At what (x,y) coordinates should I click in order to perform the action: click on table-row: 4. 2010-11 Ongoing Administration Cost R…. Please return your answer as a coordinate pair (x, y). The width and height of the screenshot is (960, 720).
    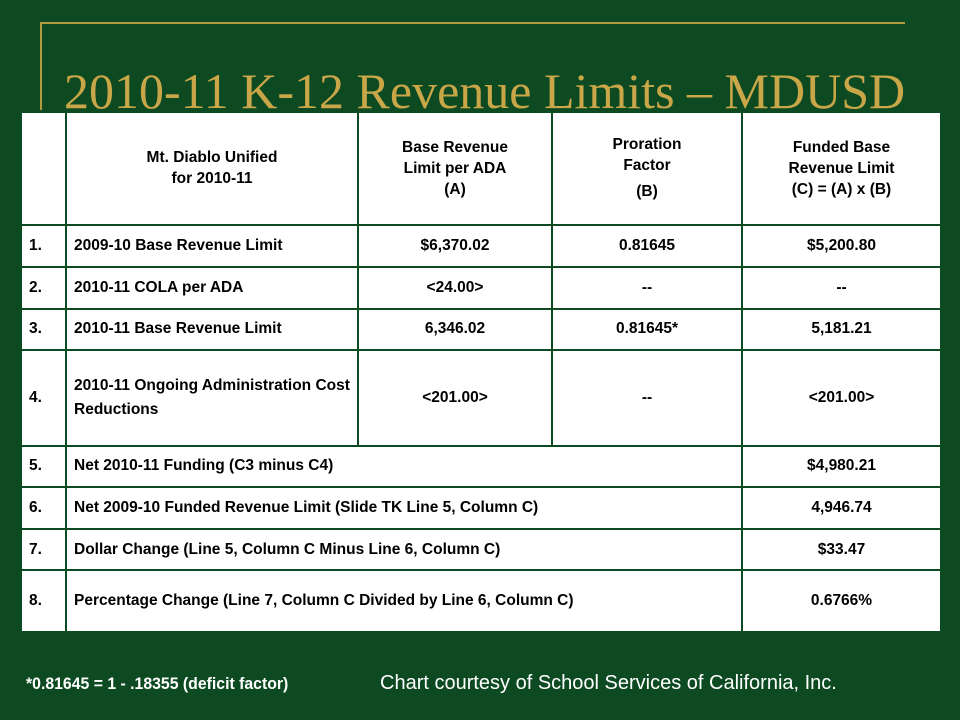
    Looking at the image, I should click on (481, 398).